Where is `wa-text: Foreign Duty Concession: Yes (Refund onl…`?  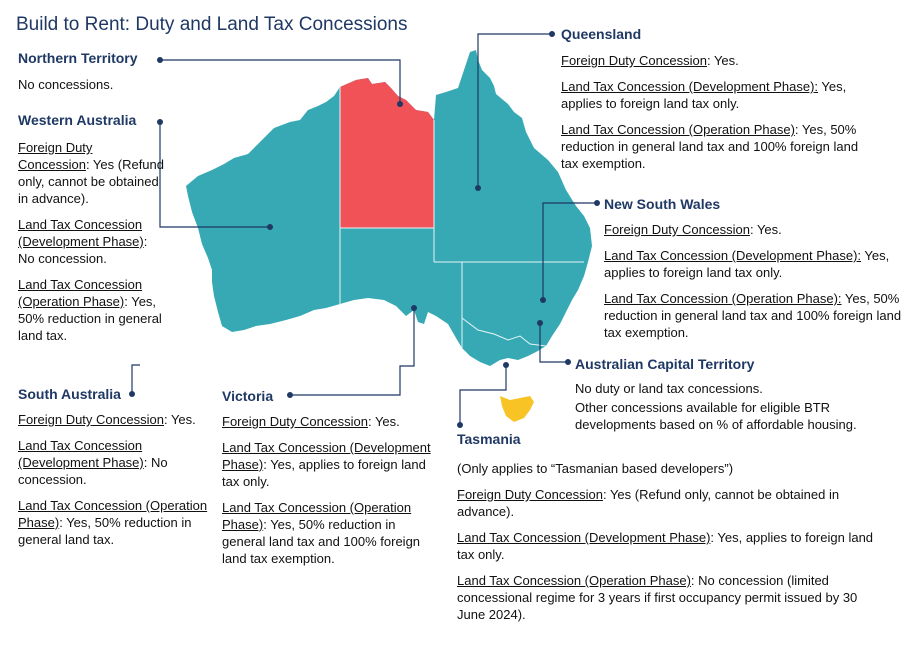 wa-text: Foreign Duty Concession: Yes (Refund onl… is located at coordinates (92, 241).